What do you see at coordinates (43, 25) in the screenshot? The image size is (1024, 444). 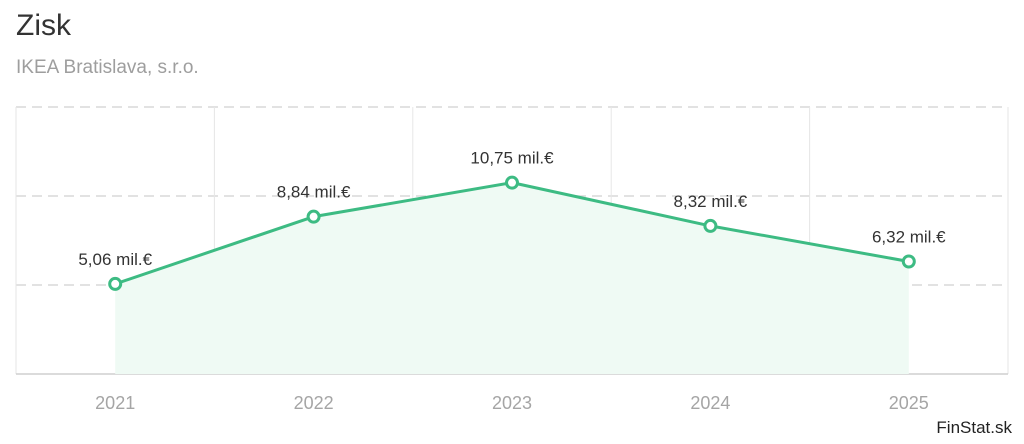 I see `chart-title: Zisk` at bounding box center [43, 25].